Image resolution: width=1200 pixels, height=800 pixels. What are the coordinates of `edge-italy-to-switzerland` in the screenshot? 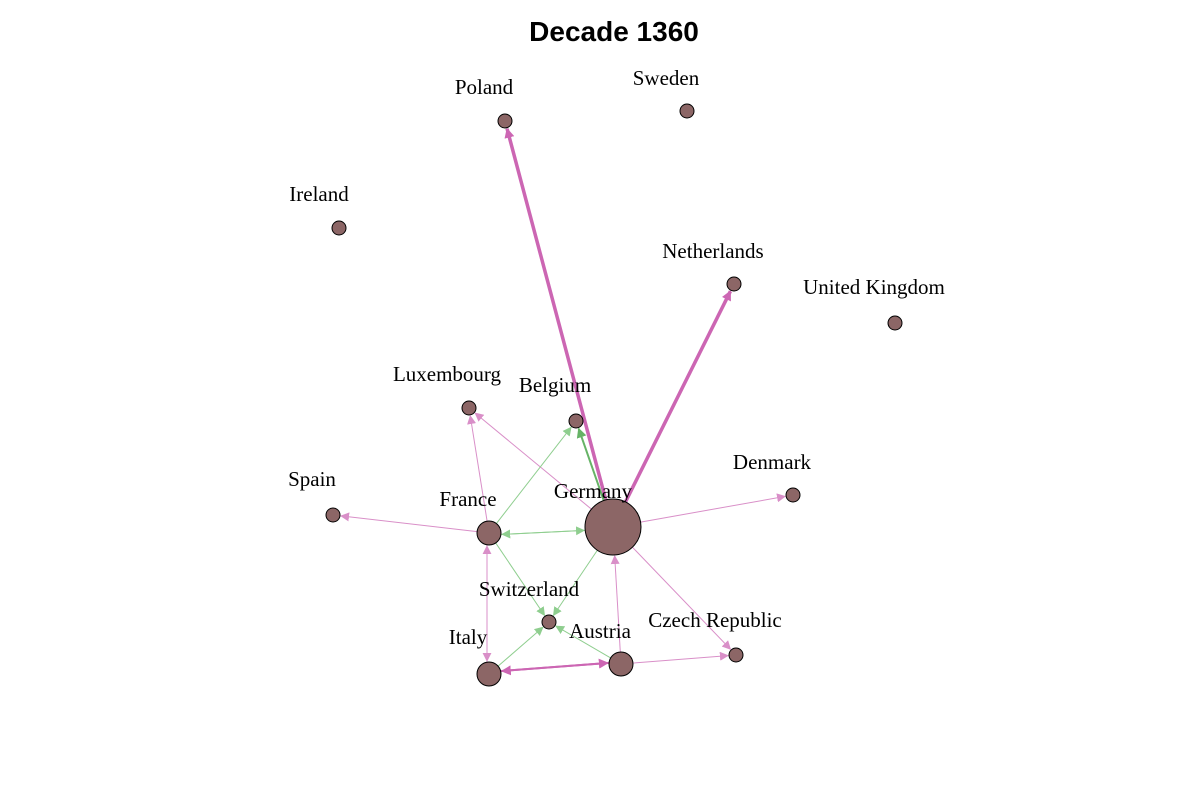 It's located at (520, 646).